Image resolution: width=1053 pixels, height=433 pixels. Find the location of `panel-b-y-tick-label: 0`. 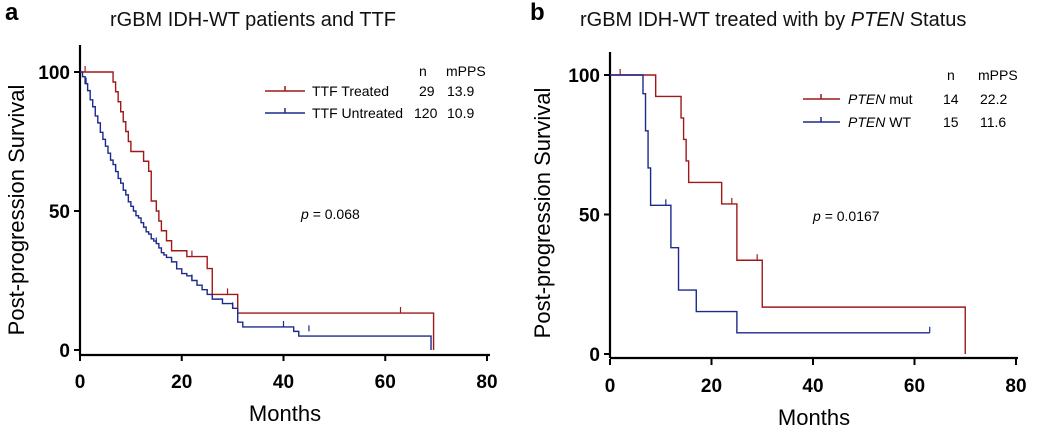

panel-b-y-tick-label: 0 is located at coordinates (594, 355).